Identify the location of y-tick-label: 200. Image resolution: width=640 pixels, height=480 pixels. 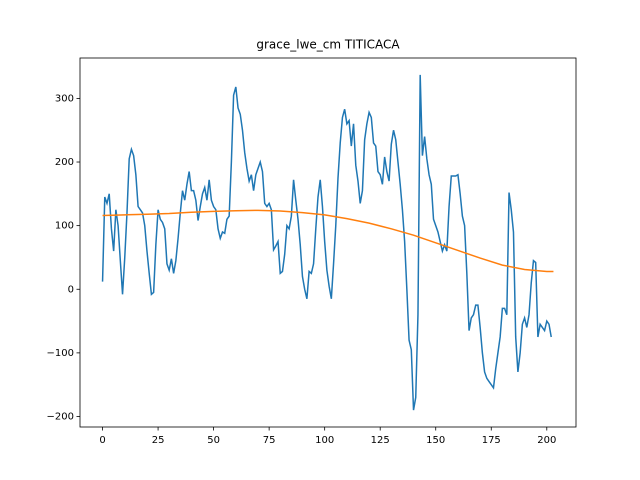
(64, 162).